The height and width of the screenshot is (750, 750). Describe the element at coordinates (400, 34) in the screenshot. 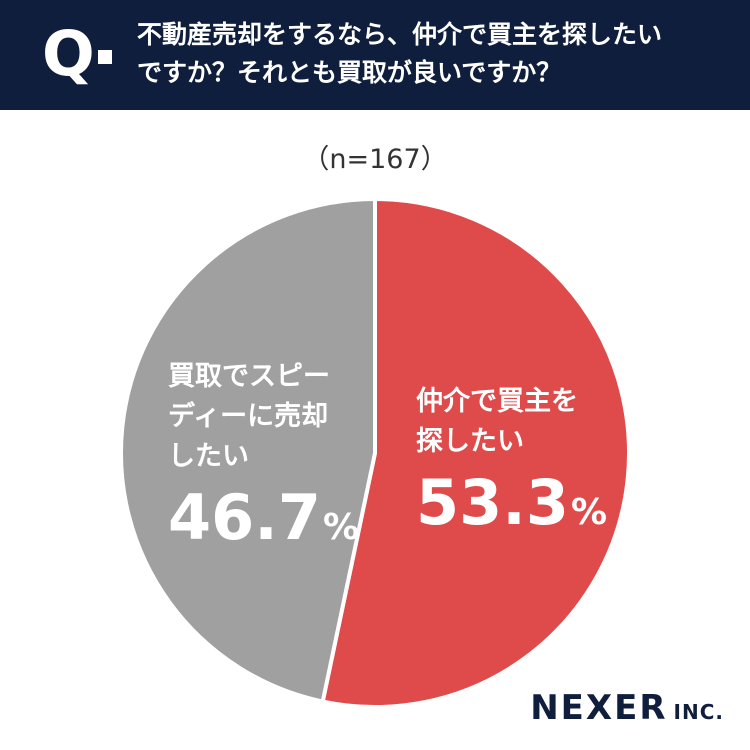

I see `question-line-1: 不動産売却をするなら、仲介で買主を探したい` at that location.